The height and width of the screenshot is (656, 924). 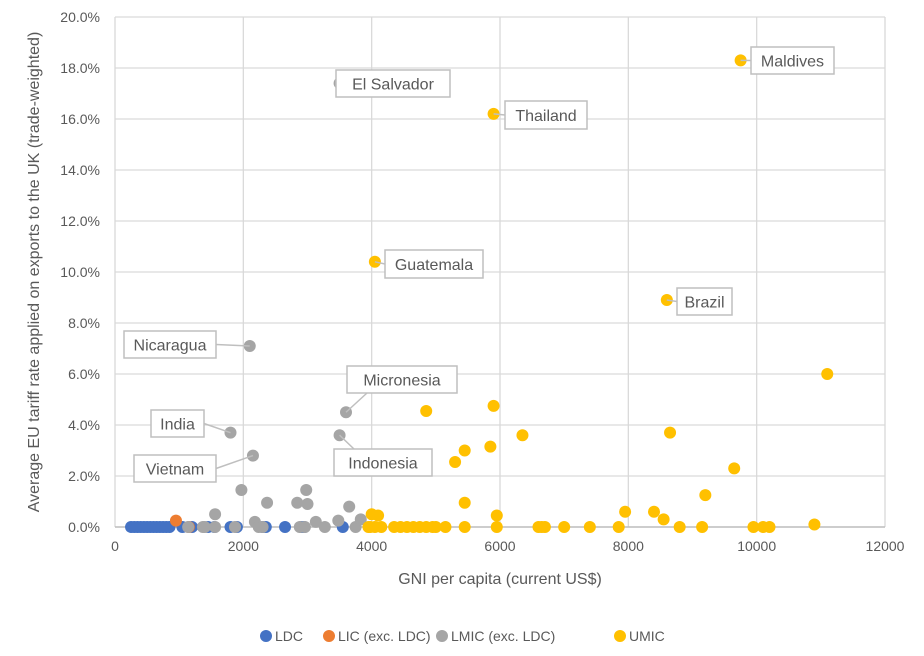 What do you see at coordinates (84, 425) in the screenshot?
I see `y-tick-label: 4.0%` at bounding box center [84, 425].